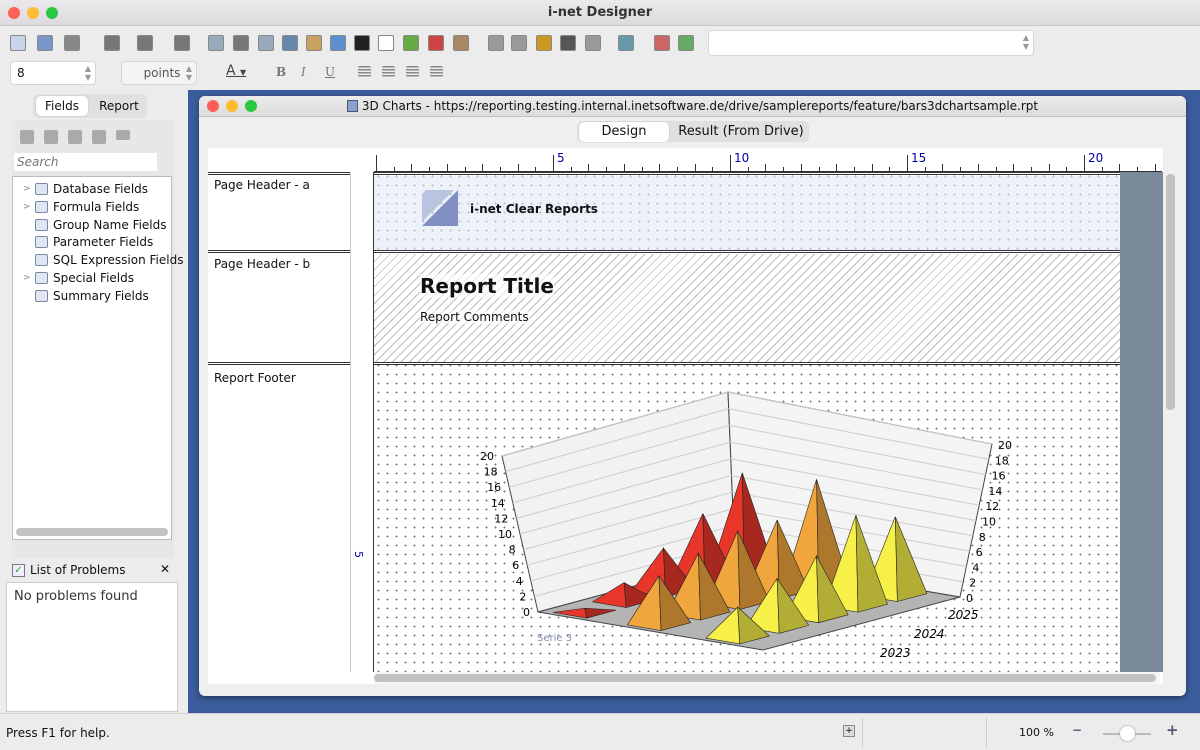 The image size is (1200, 750). I want to click on close-icon: ✕, so click(165, 569).